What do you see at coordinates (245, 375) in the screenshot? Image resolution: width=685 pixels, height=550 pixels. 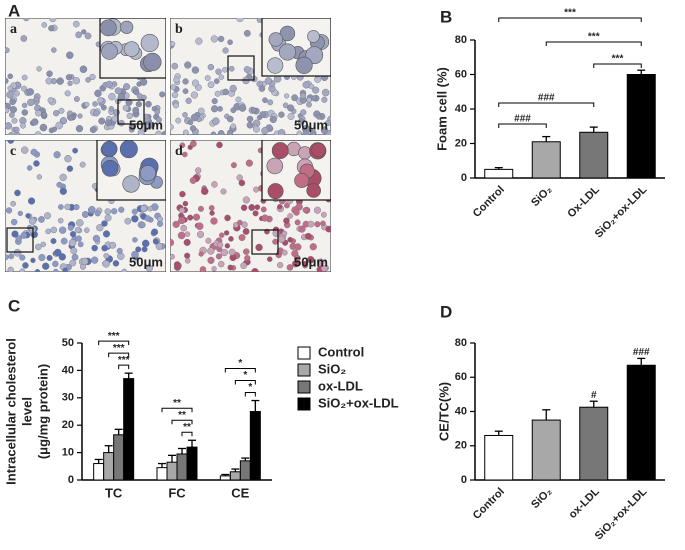 I see `sig-label: *` at bounding box center [245, 375].